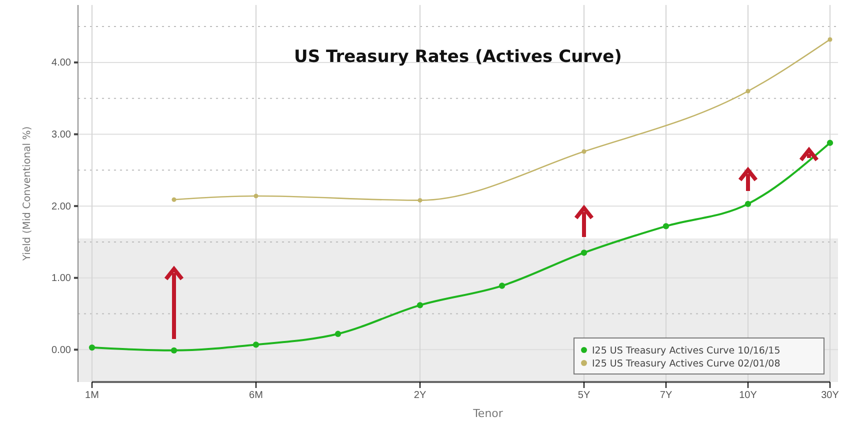  Describe the element at coordinates (458, 57) in the screenshot. I see `text: US Treasury Rates (Actives Curve)` at that location.